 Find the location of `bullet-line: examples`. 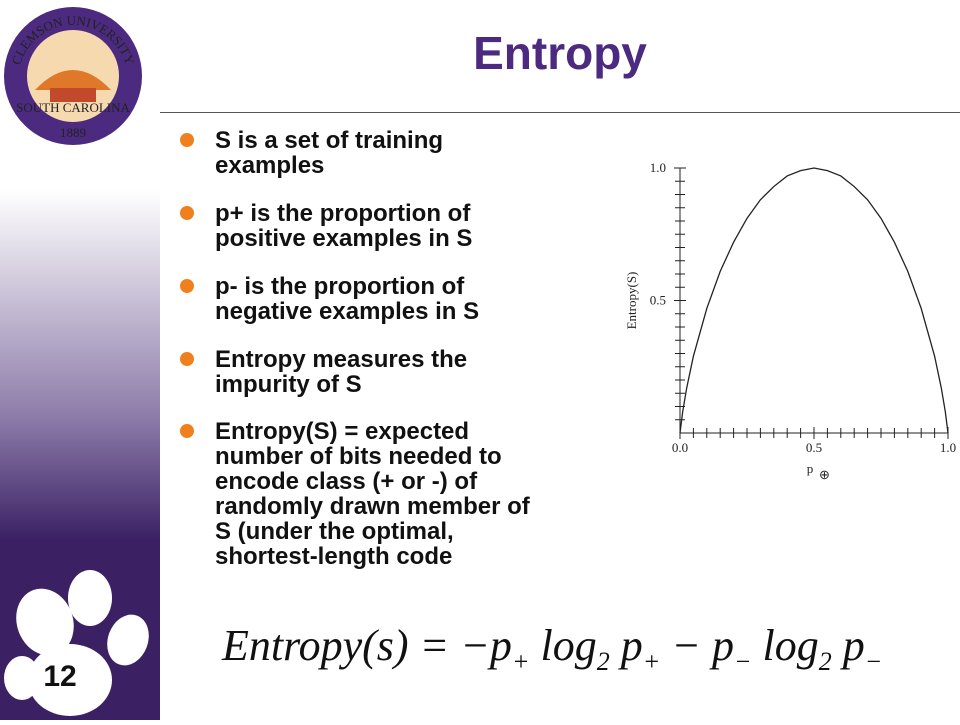

bullet-line: examples is located at coordinates (270, 165).